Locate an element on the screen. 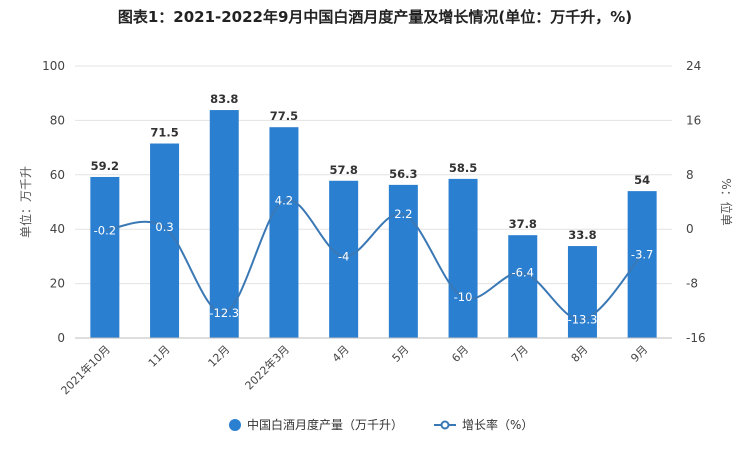 The image size is (750, 452). y2-tick-label: 0 is located at coordinates (690, 229).